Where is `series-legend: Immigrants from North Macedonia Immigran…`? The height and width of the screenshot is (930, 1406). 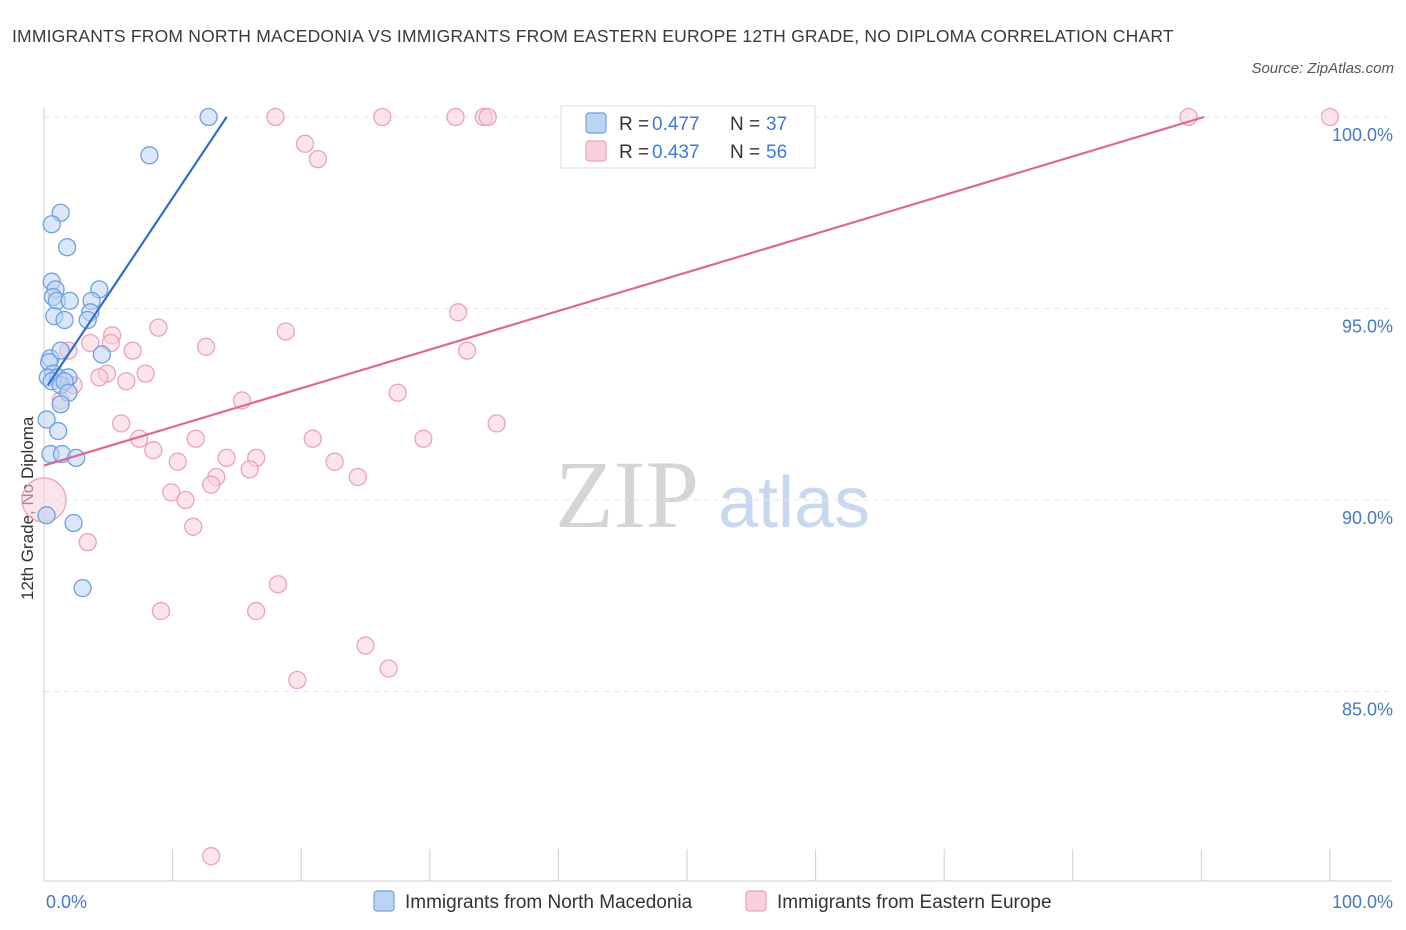 series-legend: Immigrants from North Macedonia Immigran… is located at coordinates (712, 901).